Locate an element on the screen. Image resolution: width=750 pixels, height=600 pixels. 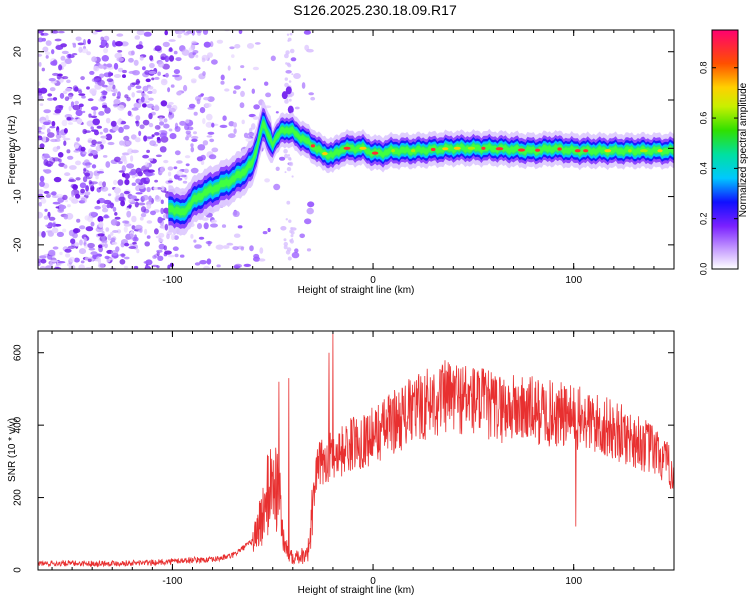
colorbar-ticks: 0.0 0.2 0.4 0.6 0.8 is located at coordinates (718, 168).